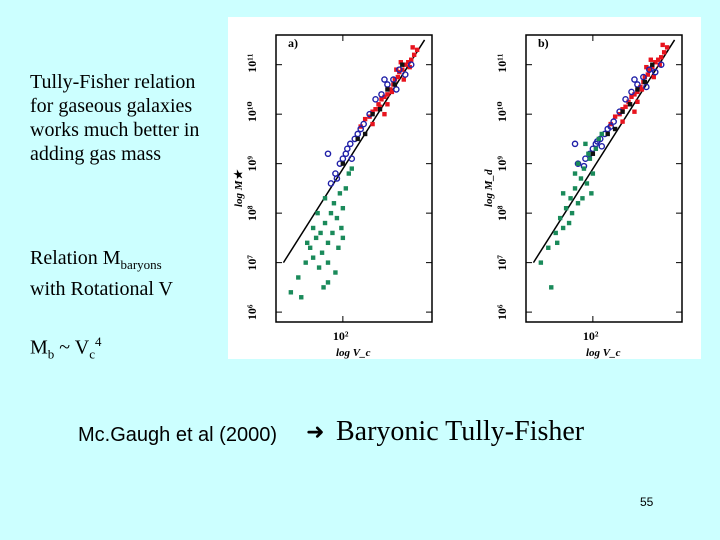 The width and height of the screenshot is (720, 540). Describe the element at coordinates (177, 435) in the screenshot. I see `reference: Mc.Gaugh et al (2000)` at that location.